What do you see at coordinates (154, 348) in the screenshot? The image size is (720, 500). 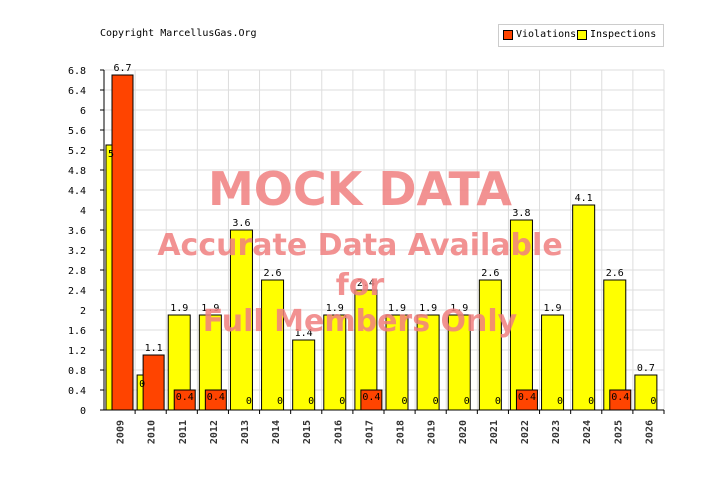 I see `value-label-violations-2010: 1.1` at bounding box center [154, 348].